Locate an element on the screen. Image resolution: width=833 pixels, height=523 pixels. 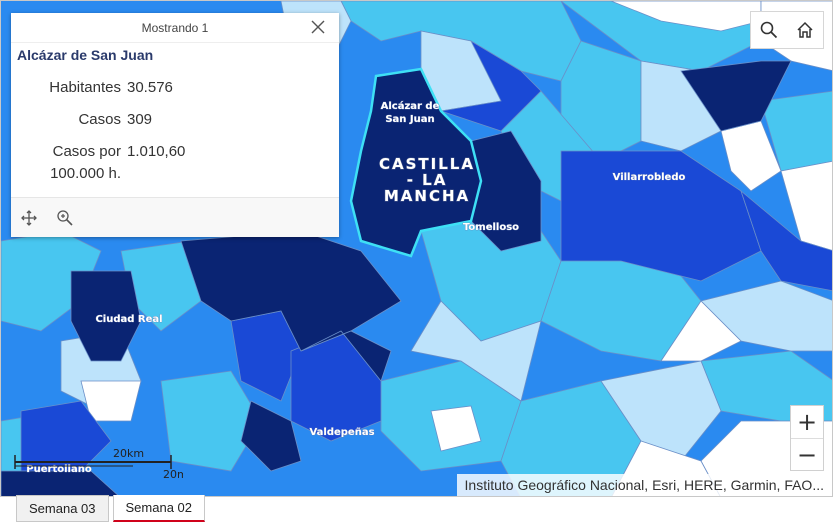
attribute-label: Habitantes is located at coordinates (85, 87).